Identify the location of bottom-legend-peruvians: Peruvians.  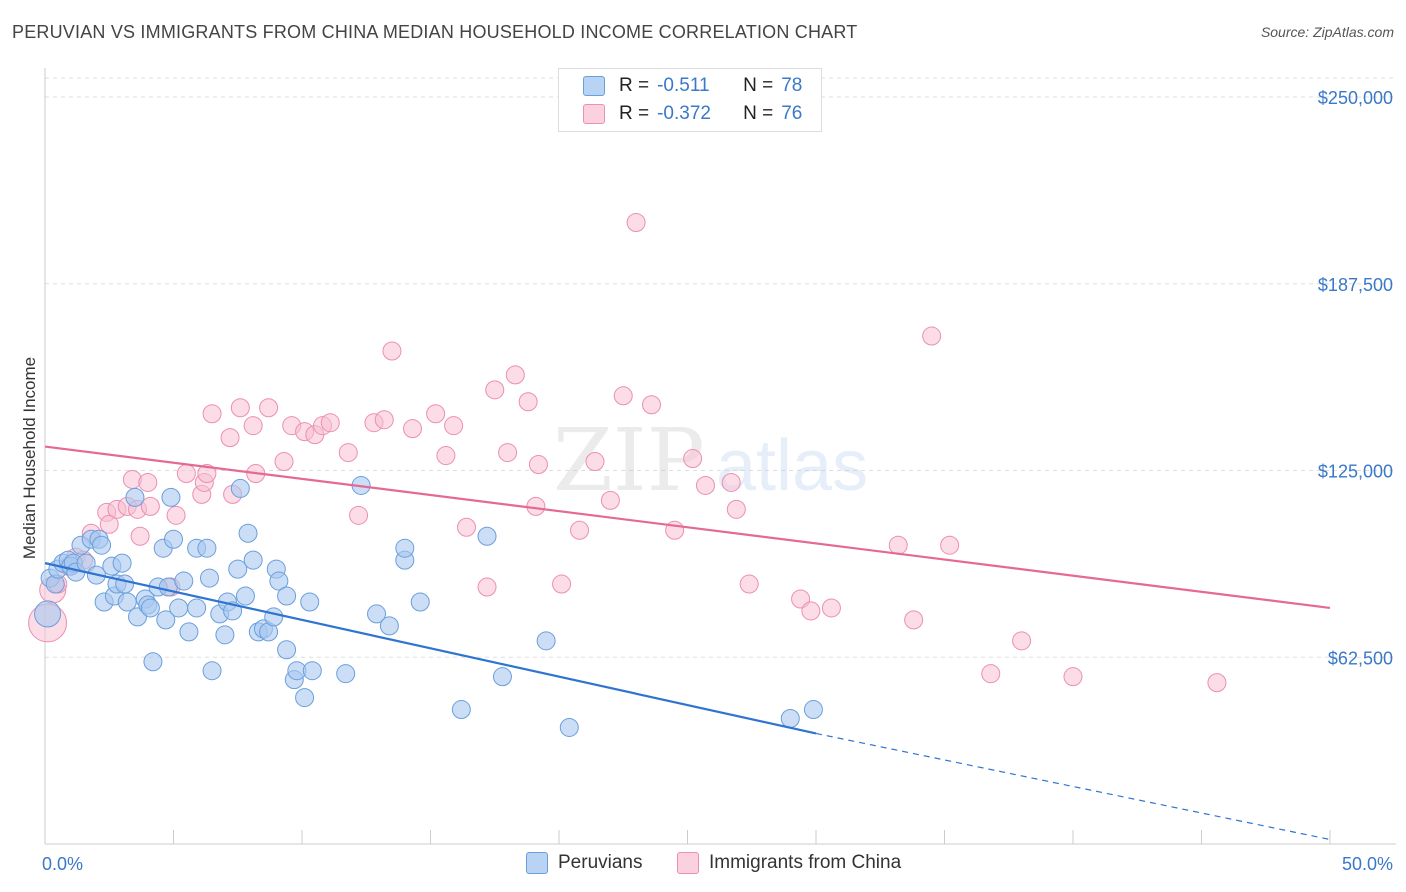
(584, 863).